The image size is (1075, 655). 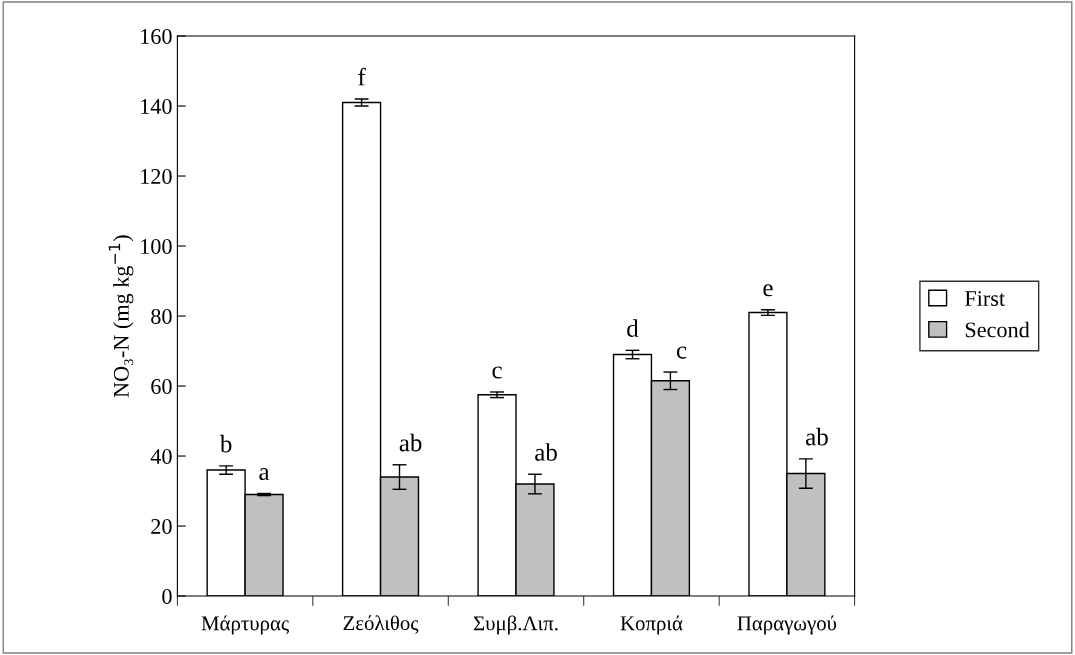 I want to click on legend-label: First, so click(x=985, y=298).